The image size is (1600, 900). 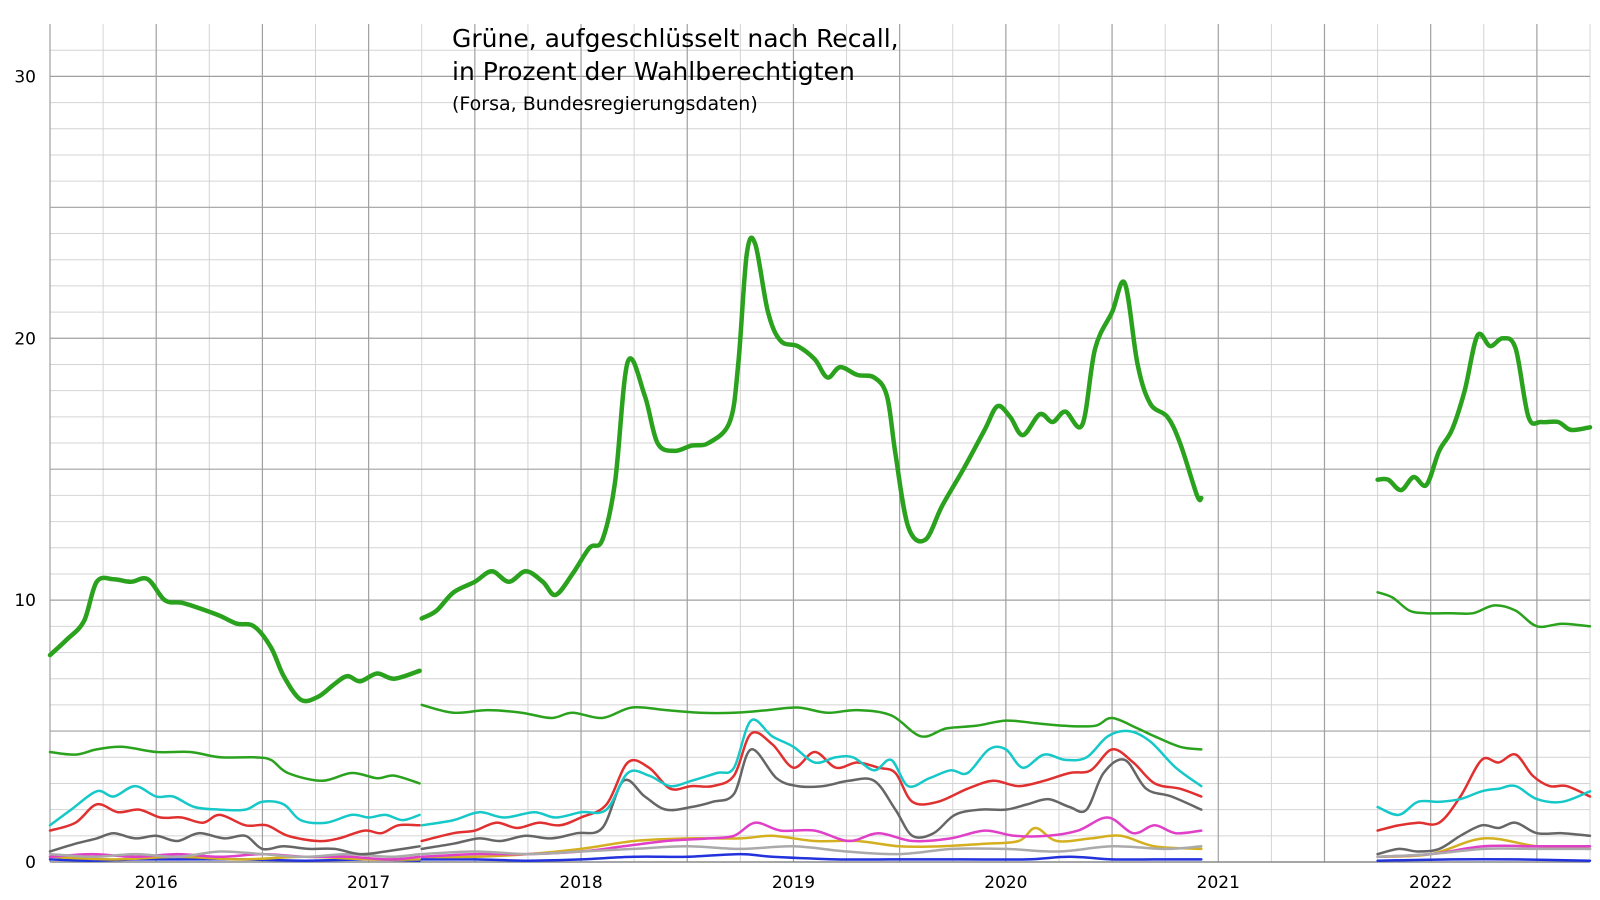 I want to click on x-tick-label: 2022, so click(x=1430, y=883).